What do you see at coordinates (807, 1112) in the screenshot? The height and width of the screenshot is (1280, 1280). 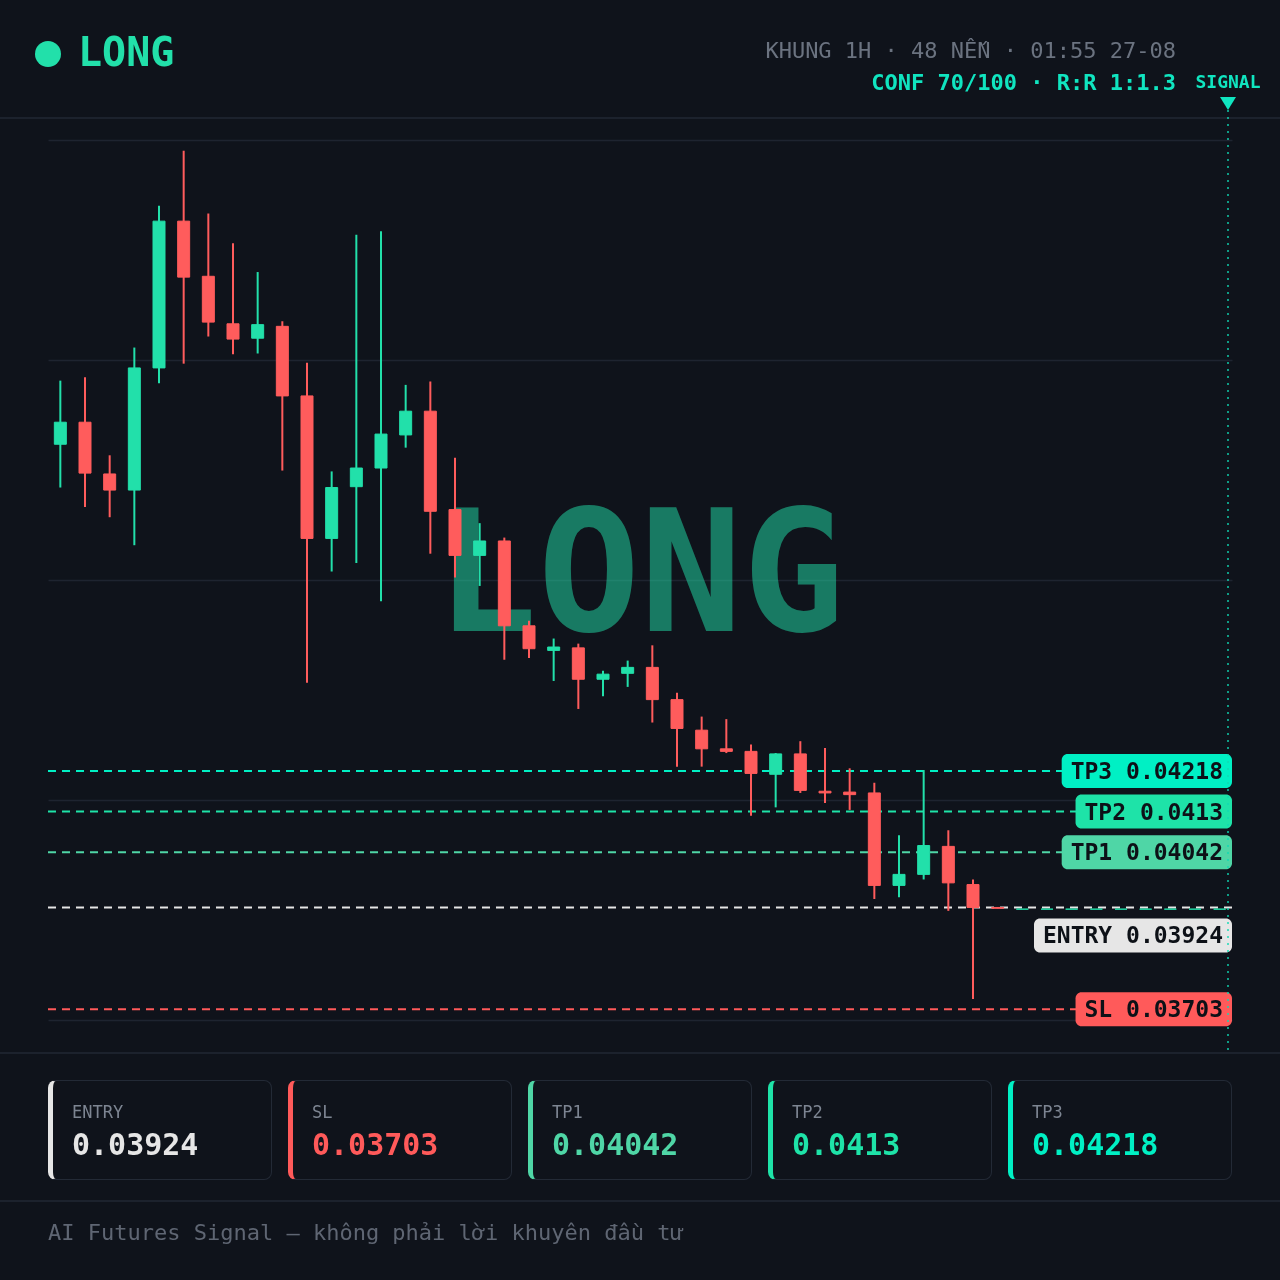 I see `category-label: TP2` at bounding box center [807, 1112].